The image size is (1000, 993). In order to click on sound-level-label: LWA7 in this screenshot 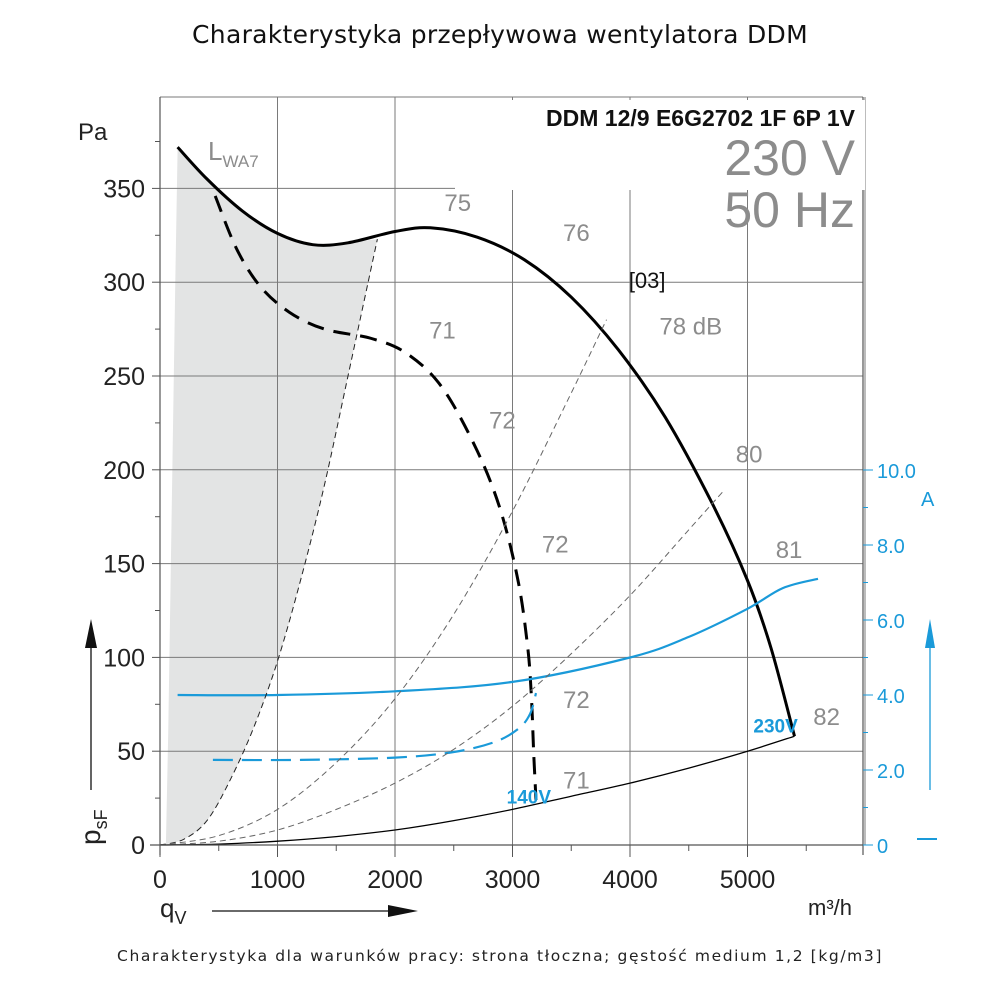, I will do `click(233, 153)`.